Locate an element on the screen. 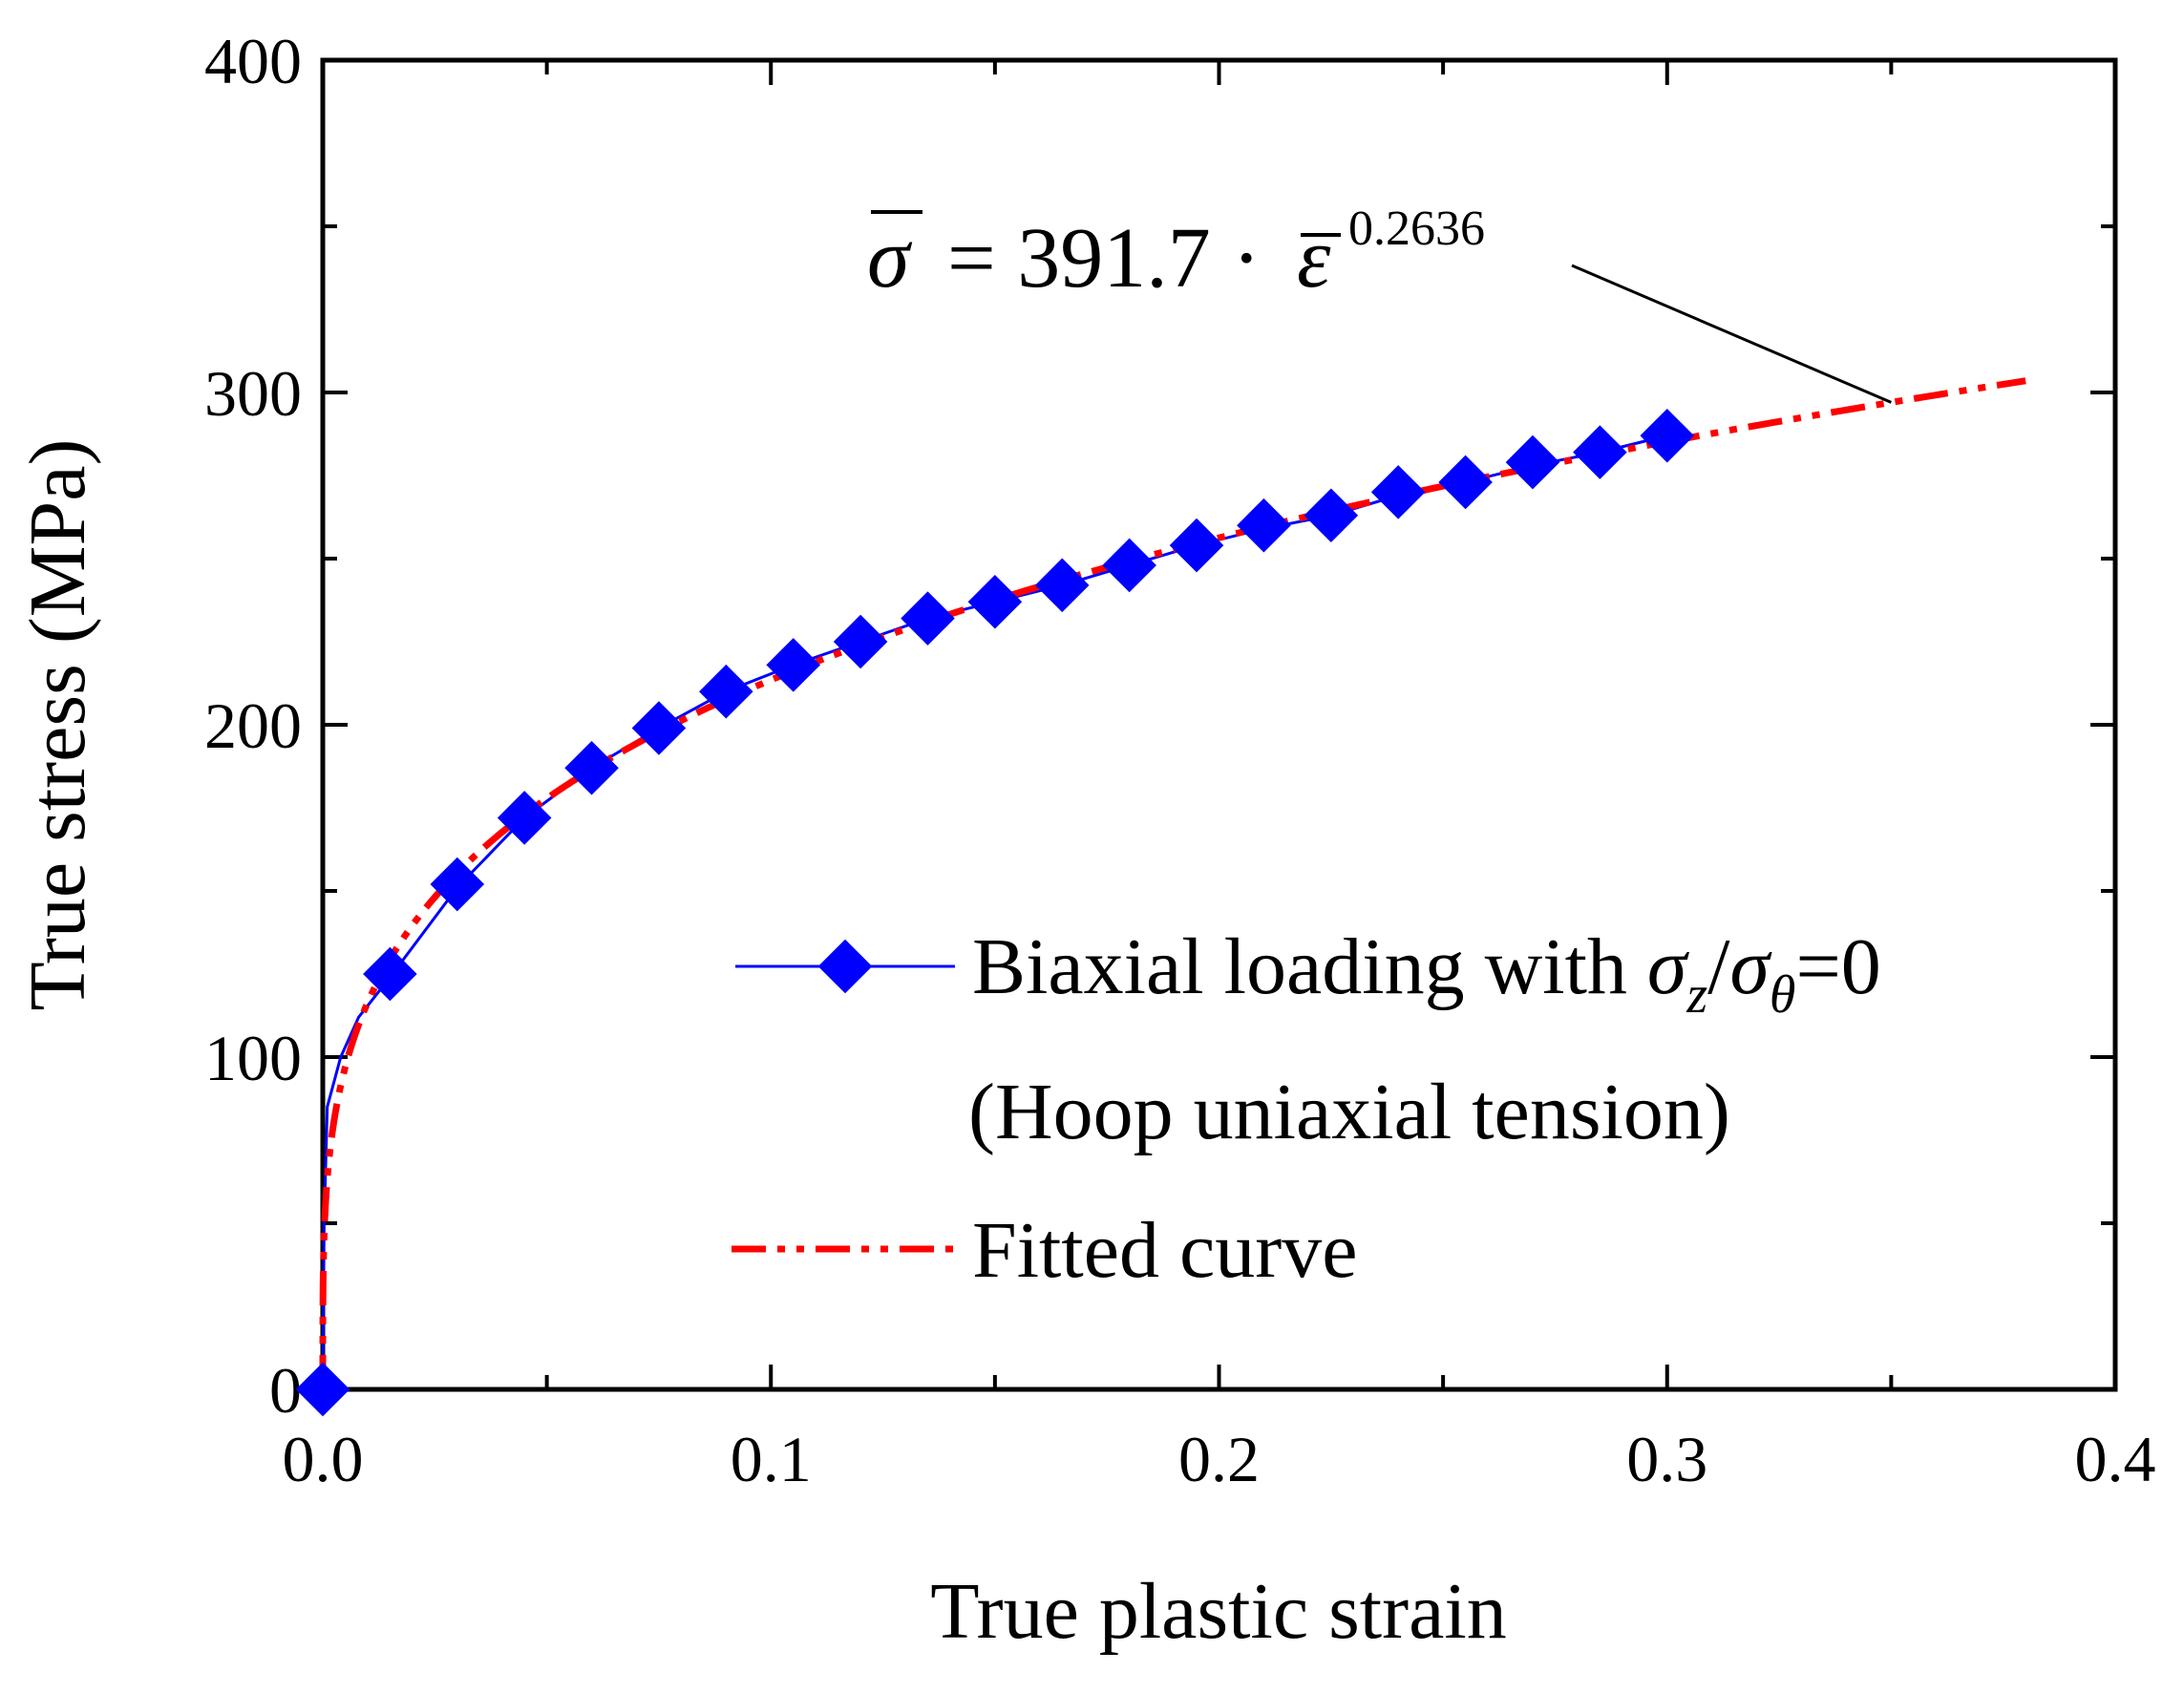 This screenshot has width=2184, height=1694. x-tick-label: 0.1 is located at coordinates (772, 1459).